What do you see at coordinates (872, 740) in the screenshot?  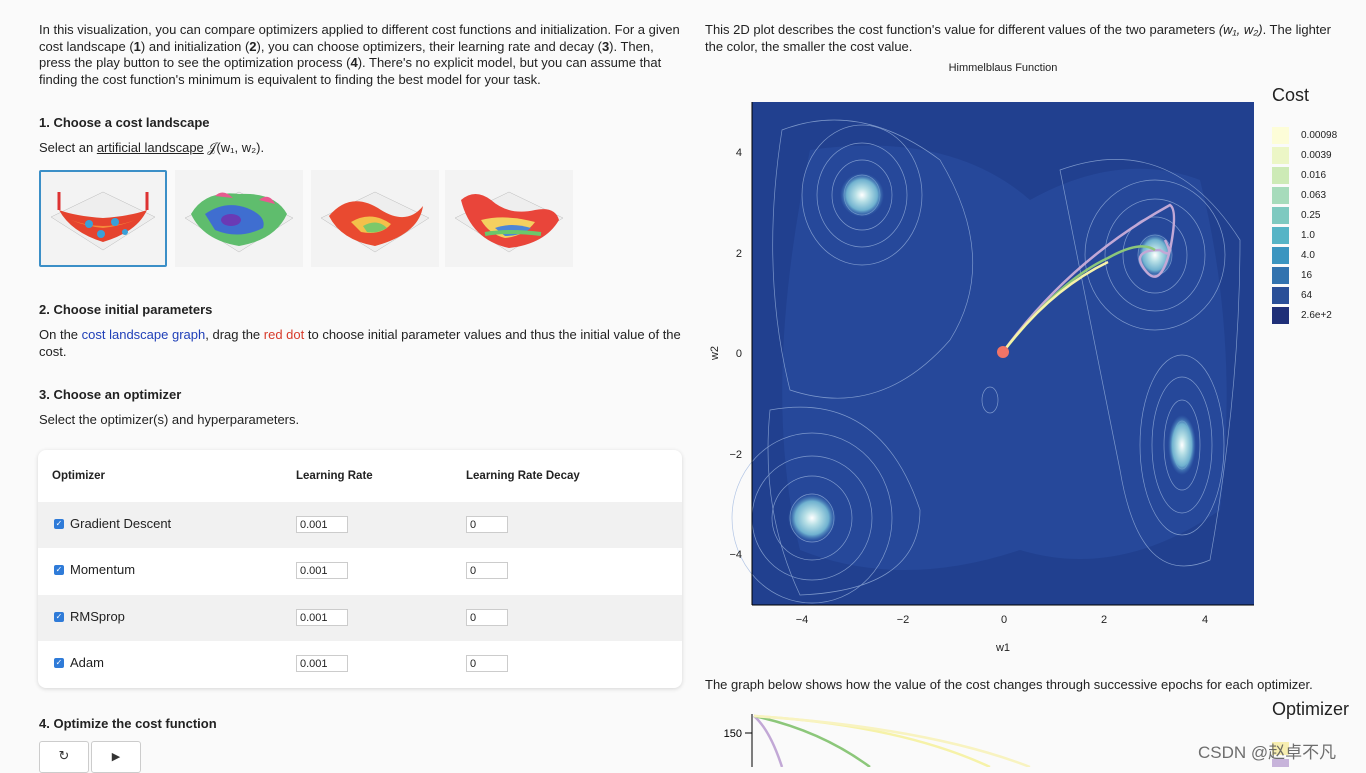 I see `gradient-descent-cost-line` at bounding box center [872, 740].